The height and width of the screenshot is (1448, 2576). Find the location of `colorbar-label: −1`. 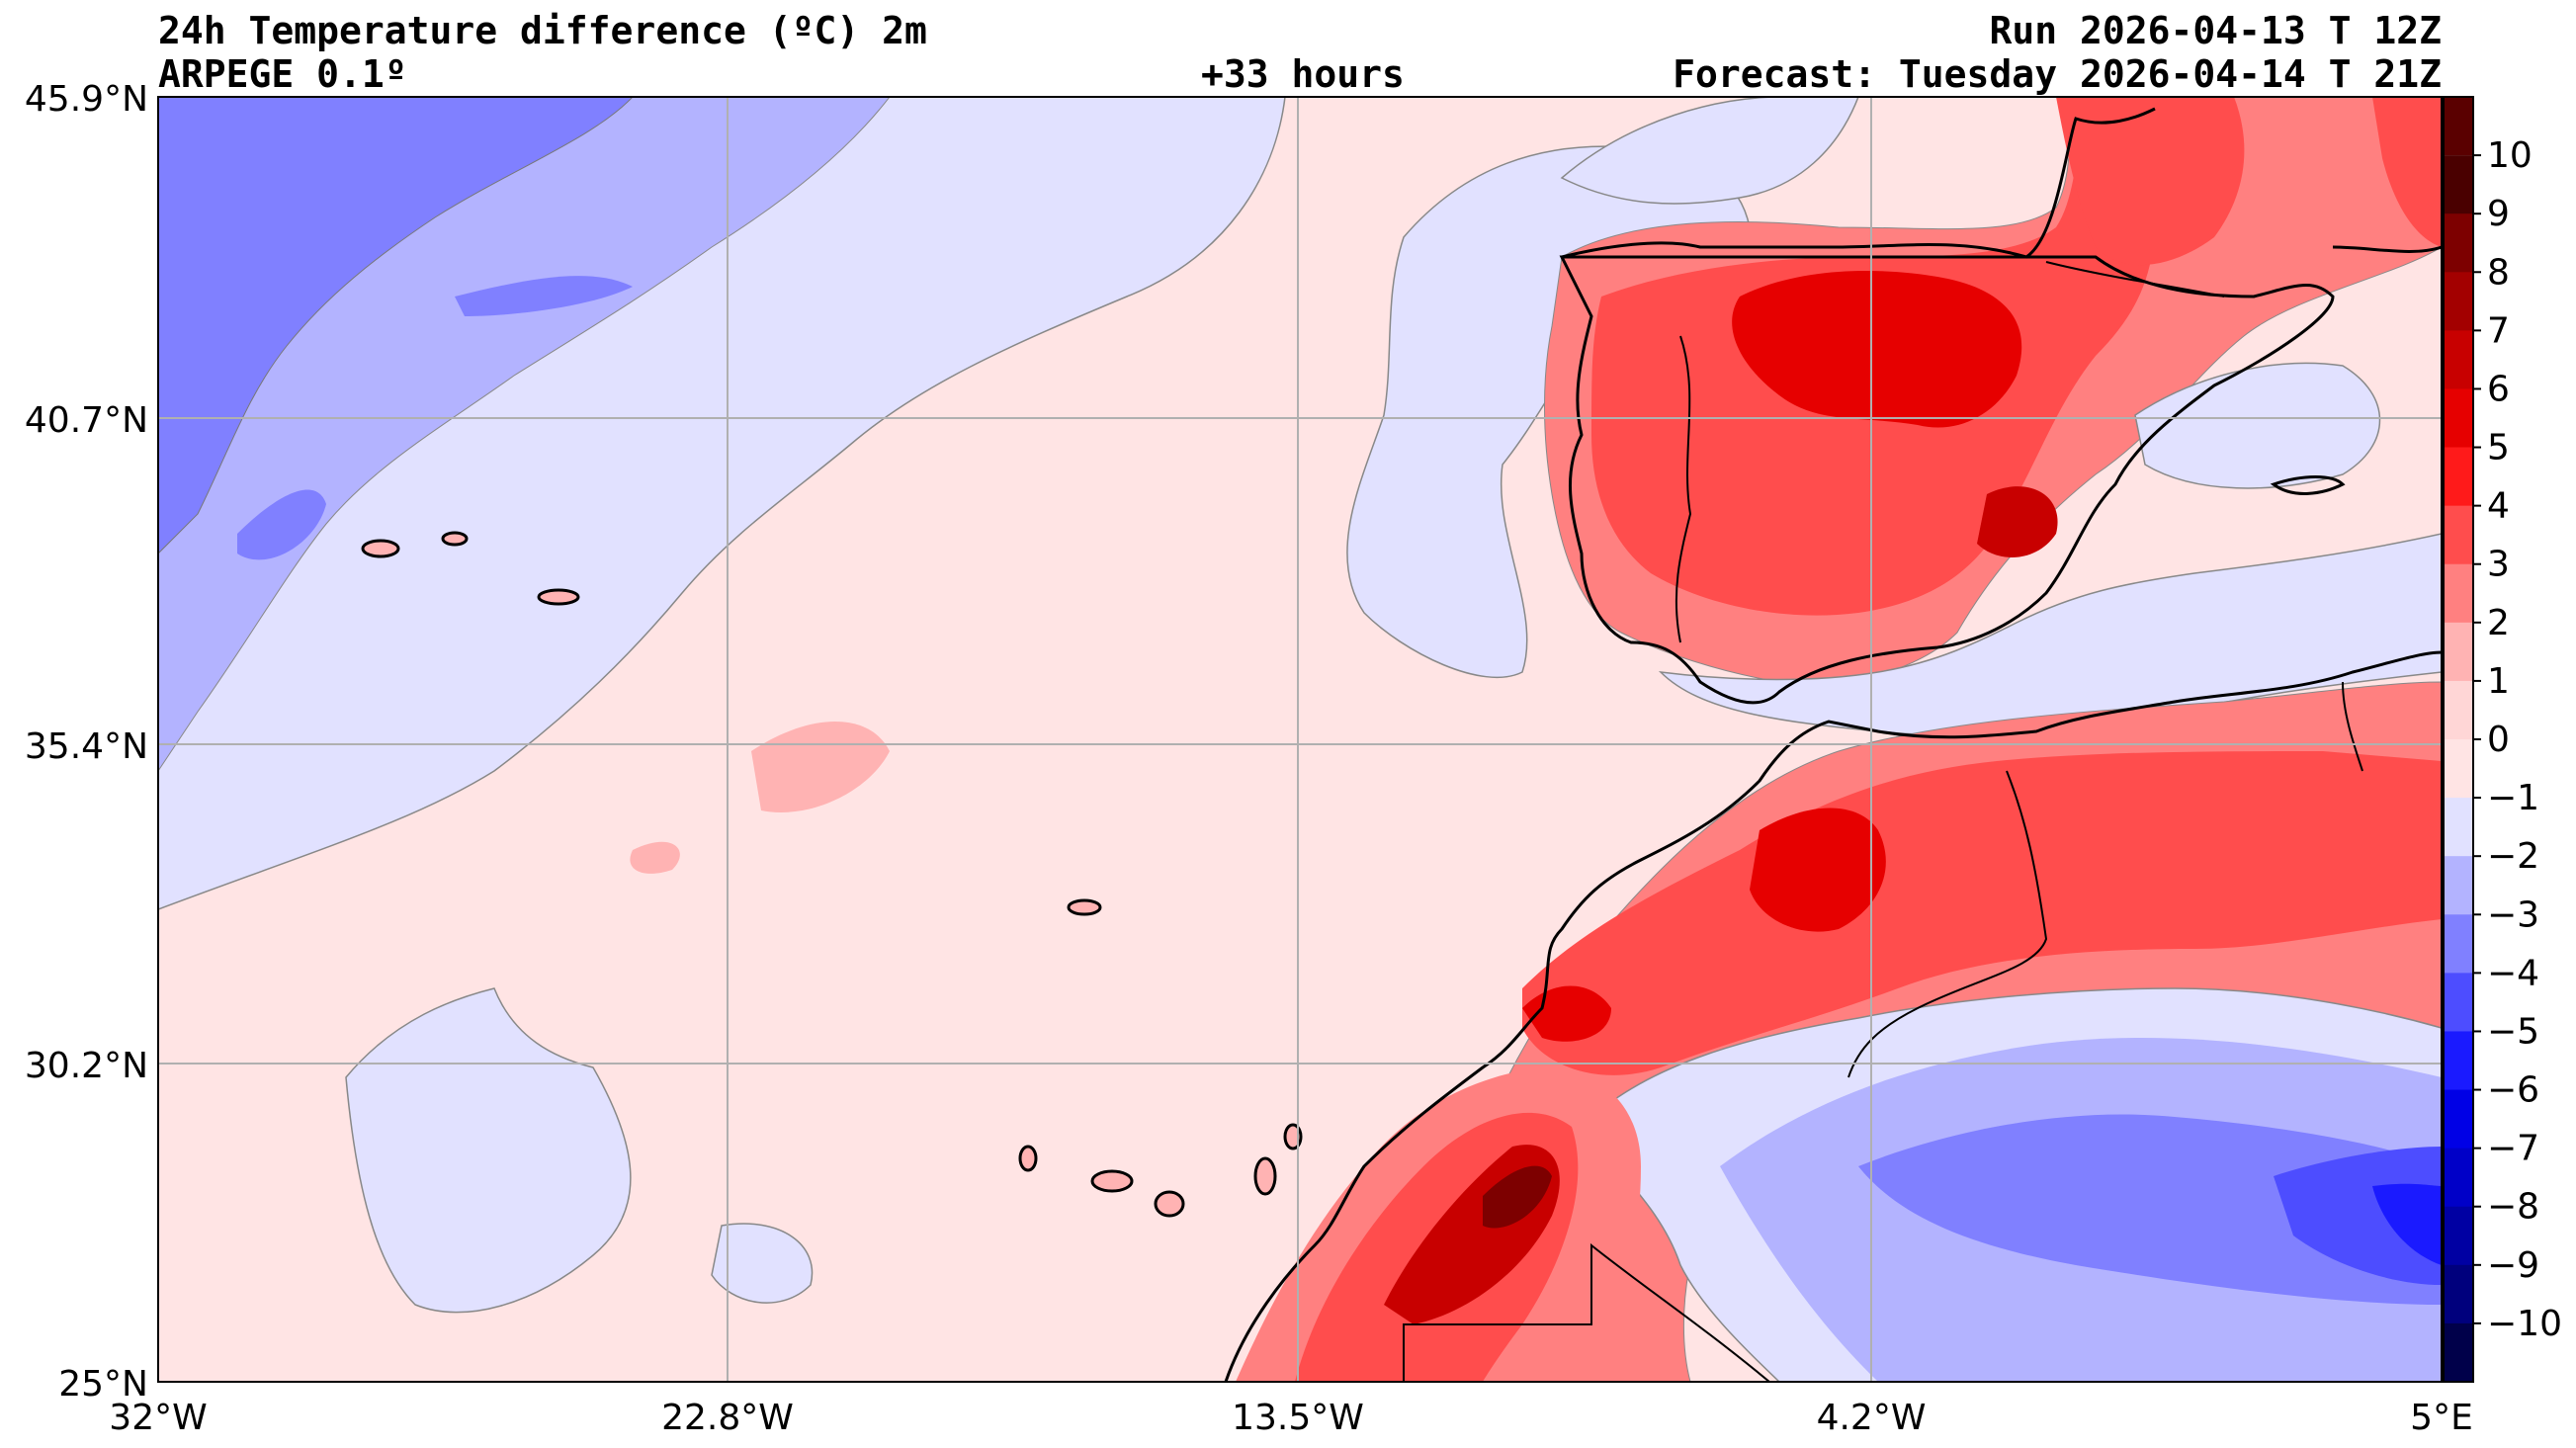

colorbar-label: −1 is located at coordinates (2513, 798).